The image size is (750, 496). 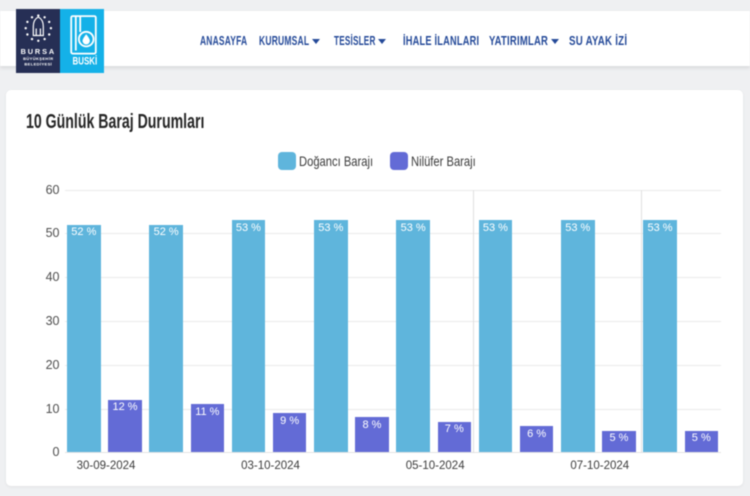 What do you see at coordinates (38, 64) in the screenshot?
I see `svg-text: BELEDİYESİ` at bounding box center [38, 64].